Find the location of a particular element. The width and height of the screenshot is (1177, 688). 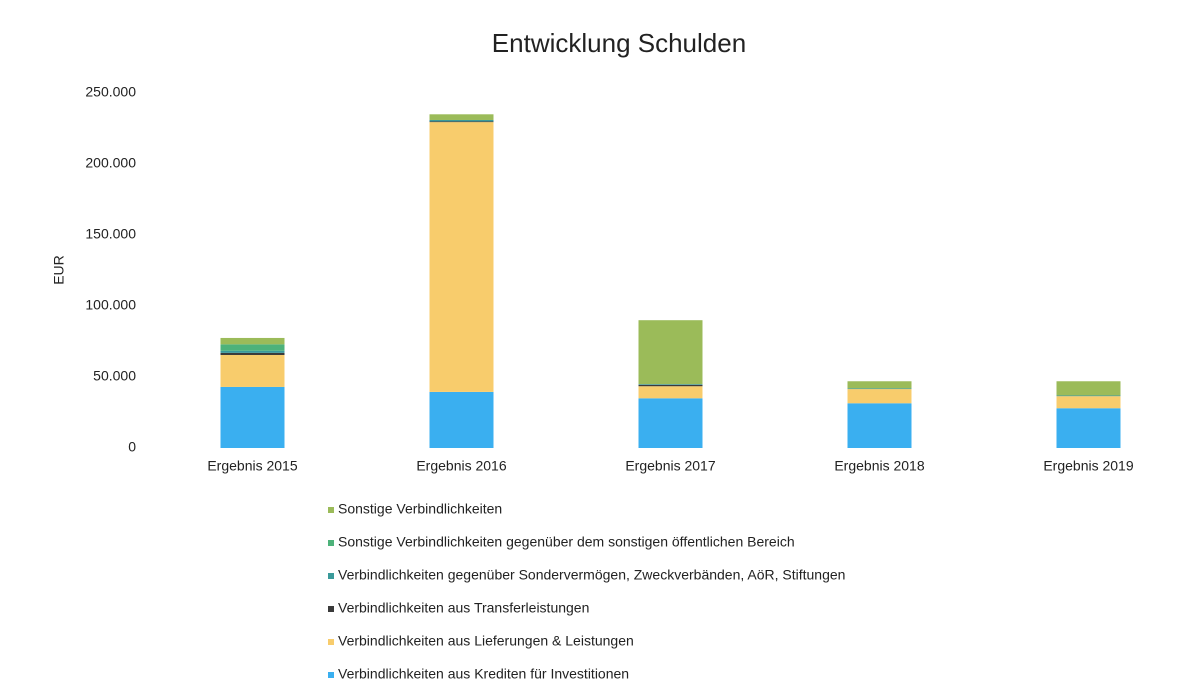

y-tick-label: 50.000 is located at coordinates (114, 376).